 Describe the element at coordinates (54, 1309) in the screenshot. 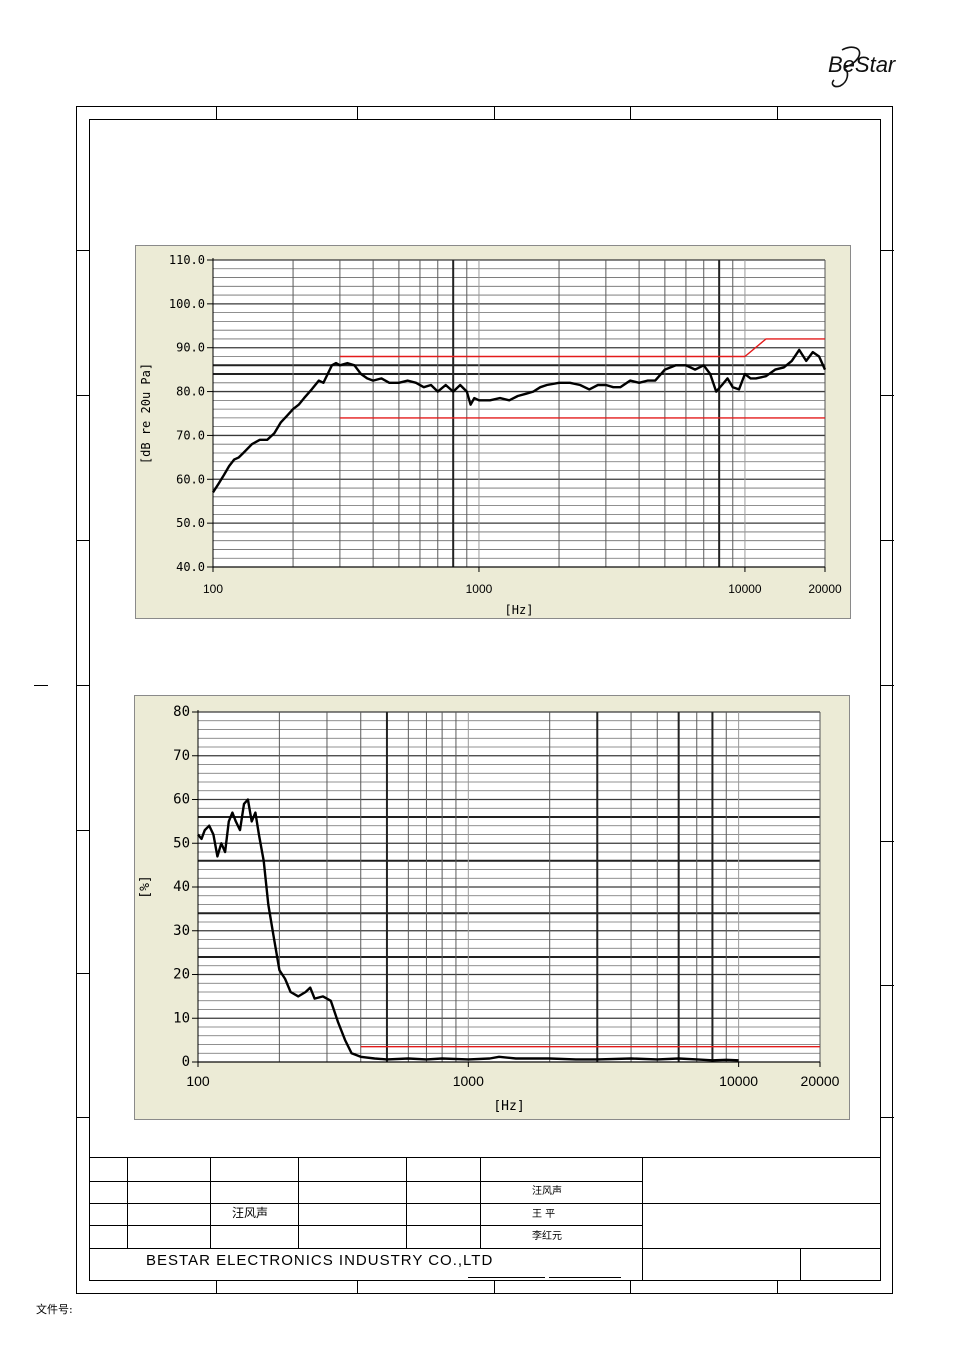

I see `document-number-label: 文件号:` at that location.